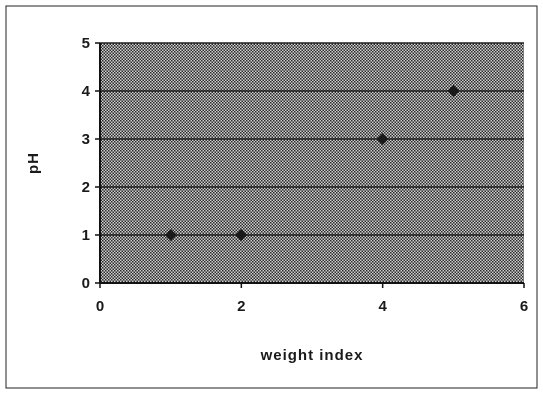 This screenshot has height=399, width=543. Describe the element at coordinates (86, 139) in the screenshot. I see `y-tick-label-3: 3` at that location.